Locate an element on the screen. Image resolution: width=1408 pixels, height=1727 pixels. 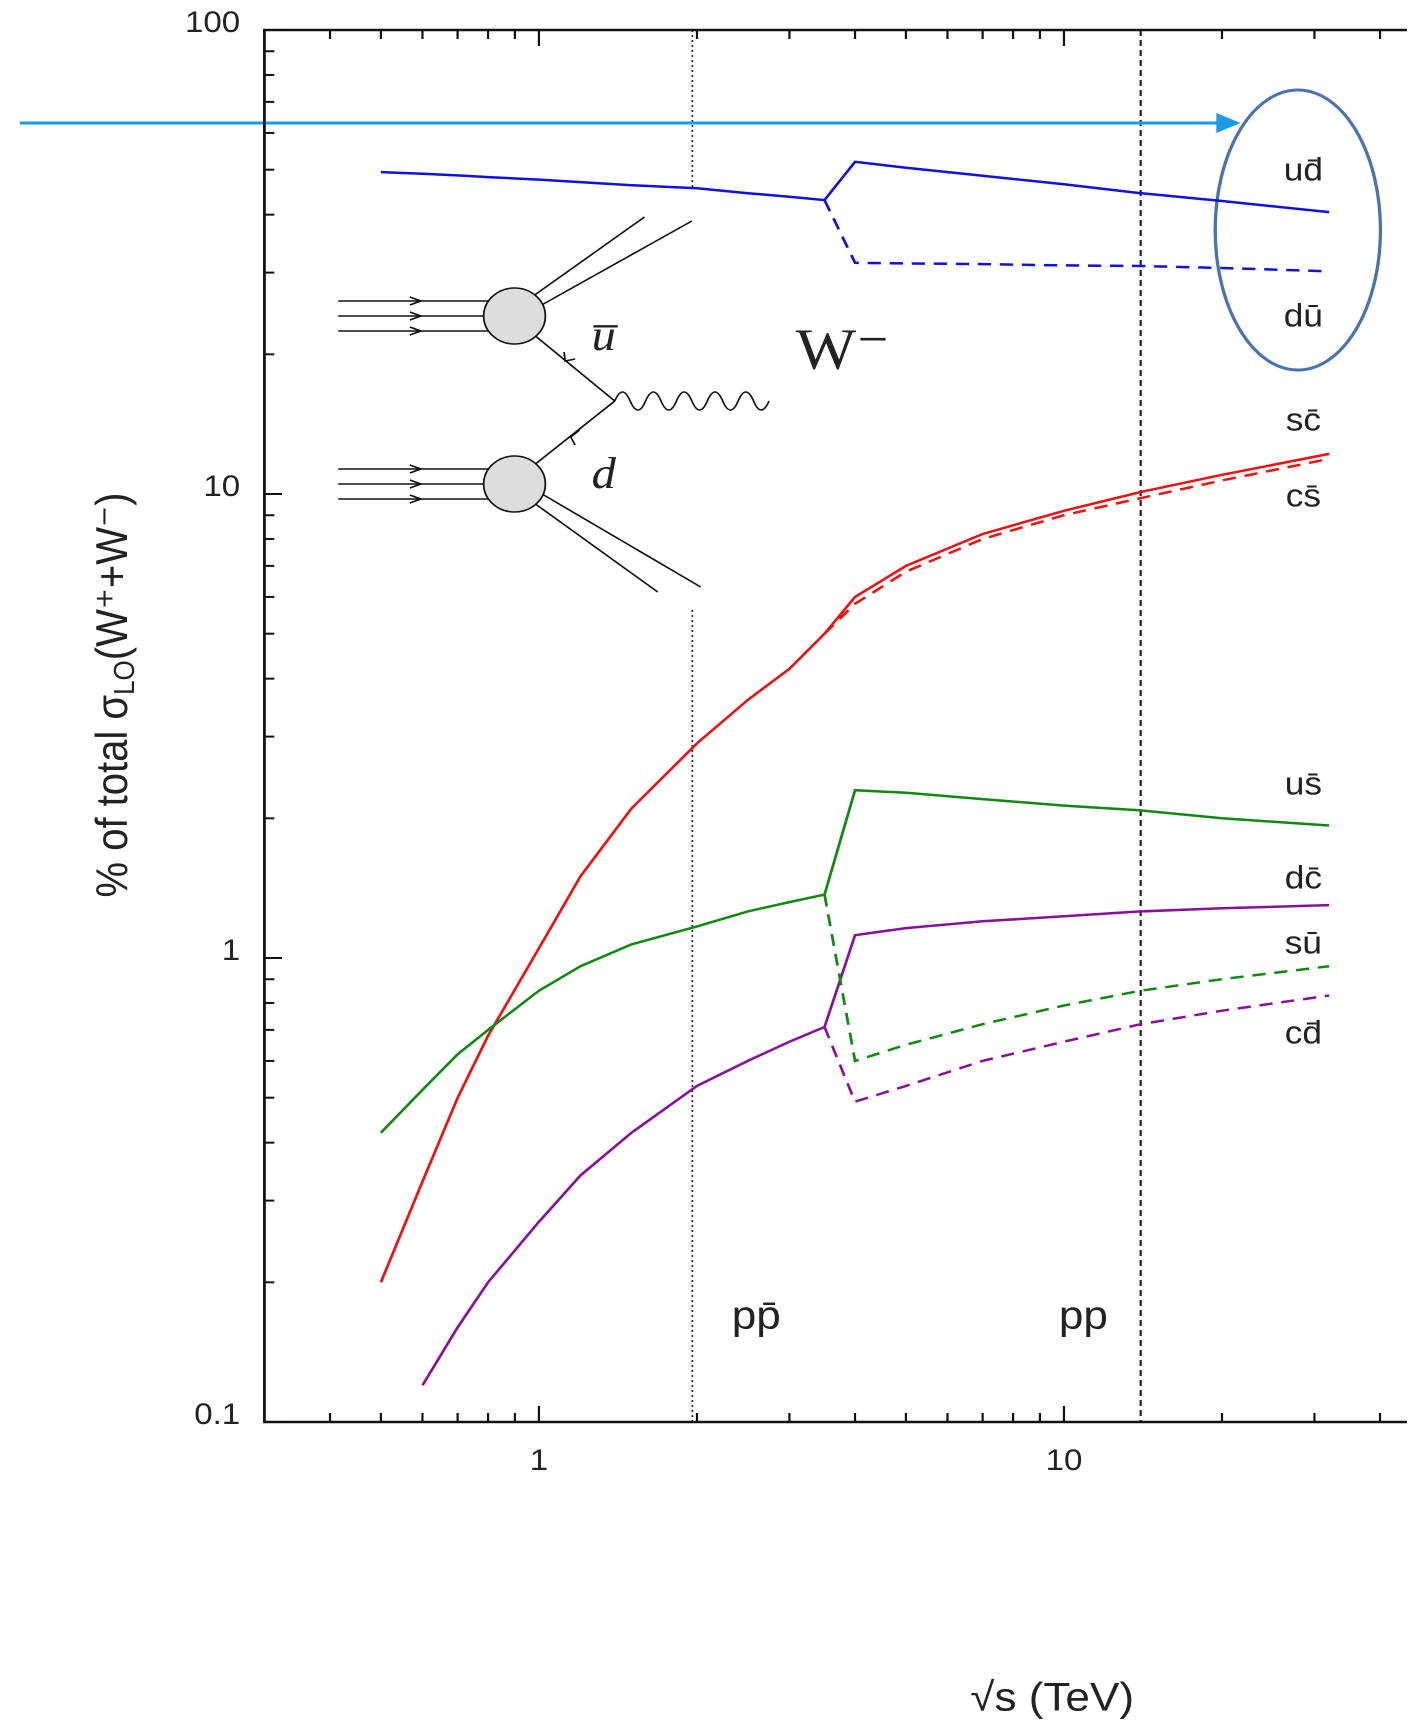
series-label: dū is located at coordinates (1303, 316).